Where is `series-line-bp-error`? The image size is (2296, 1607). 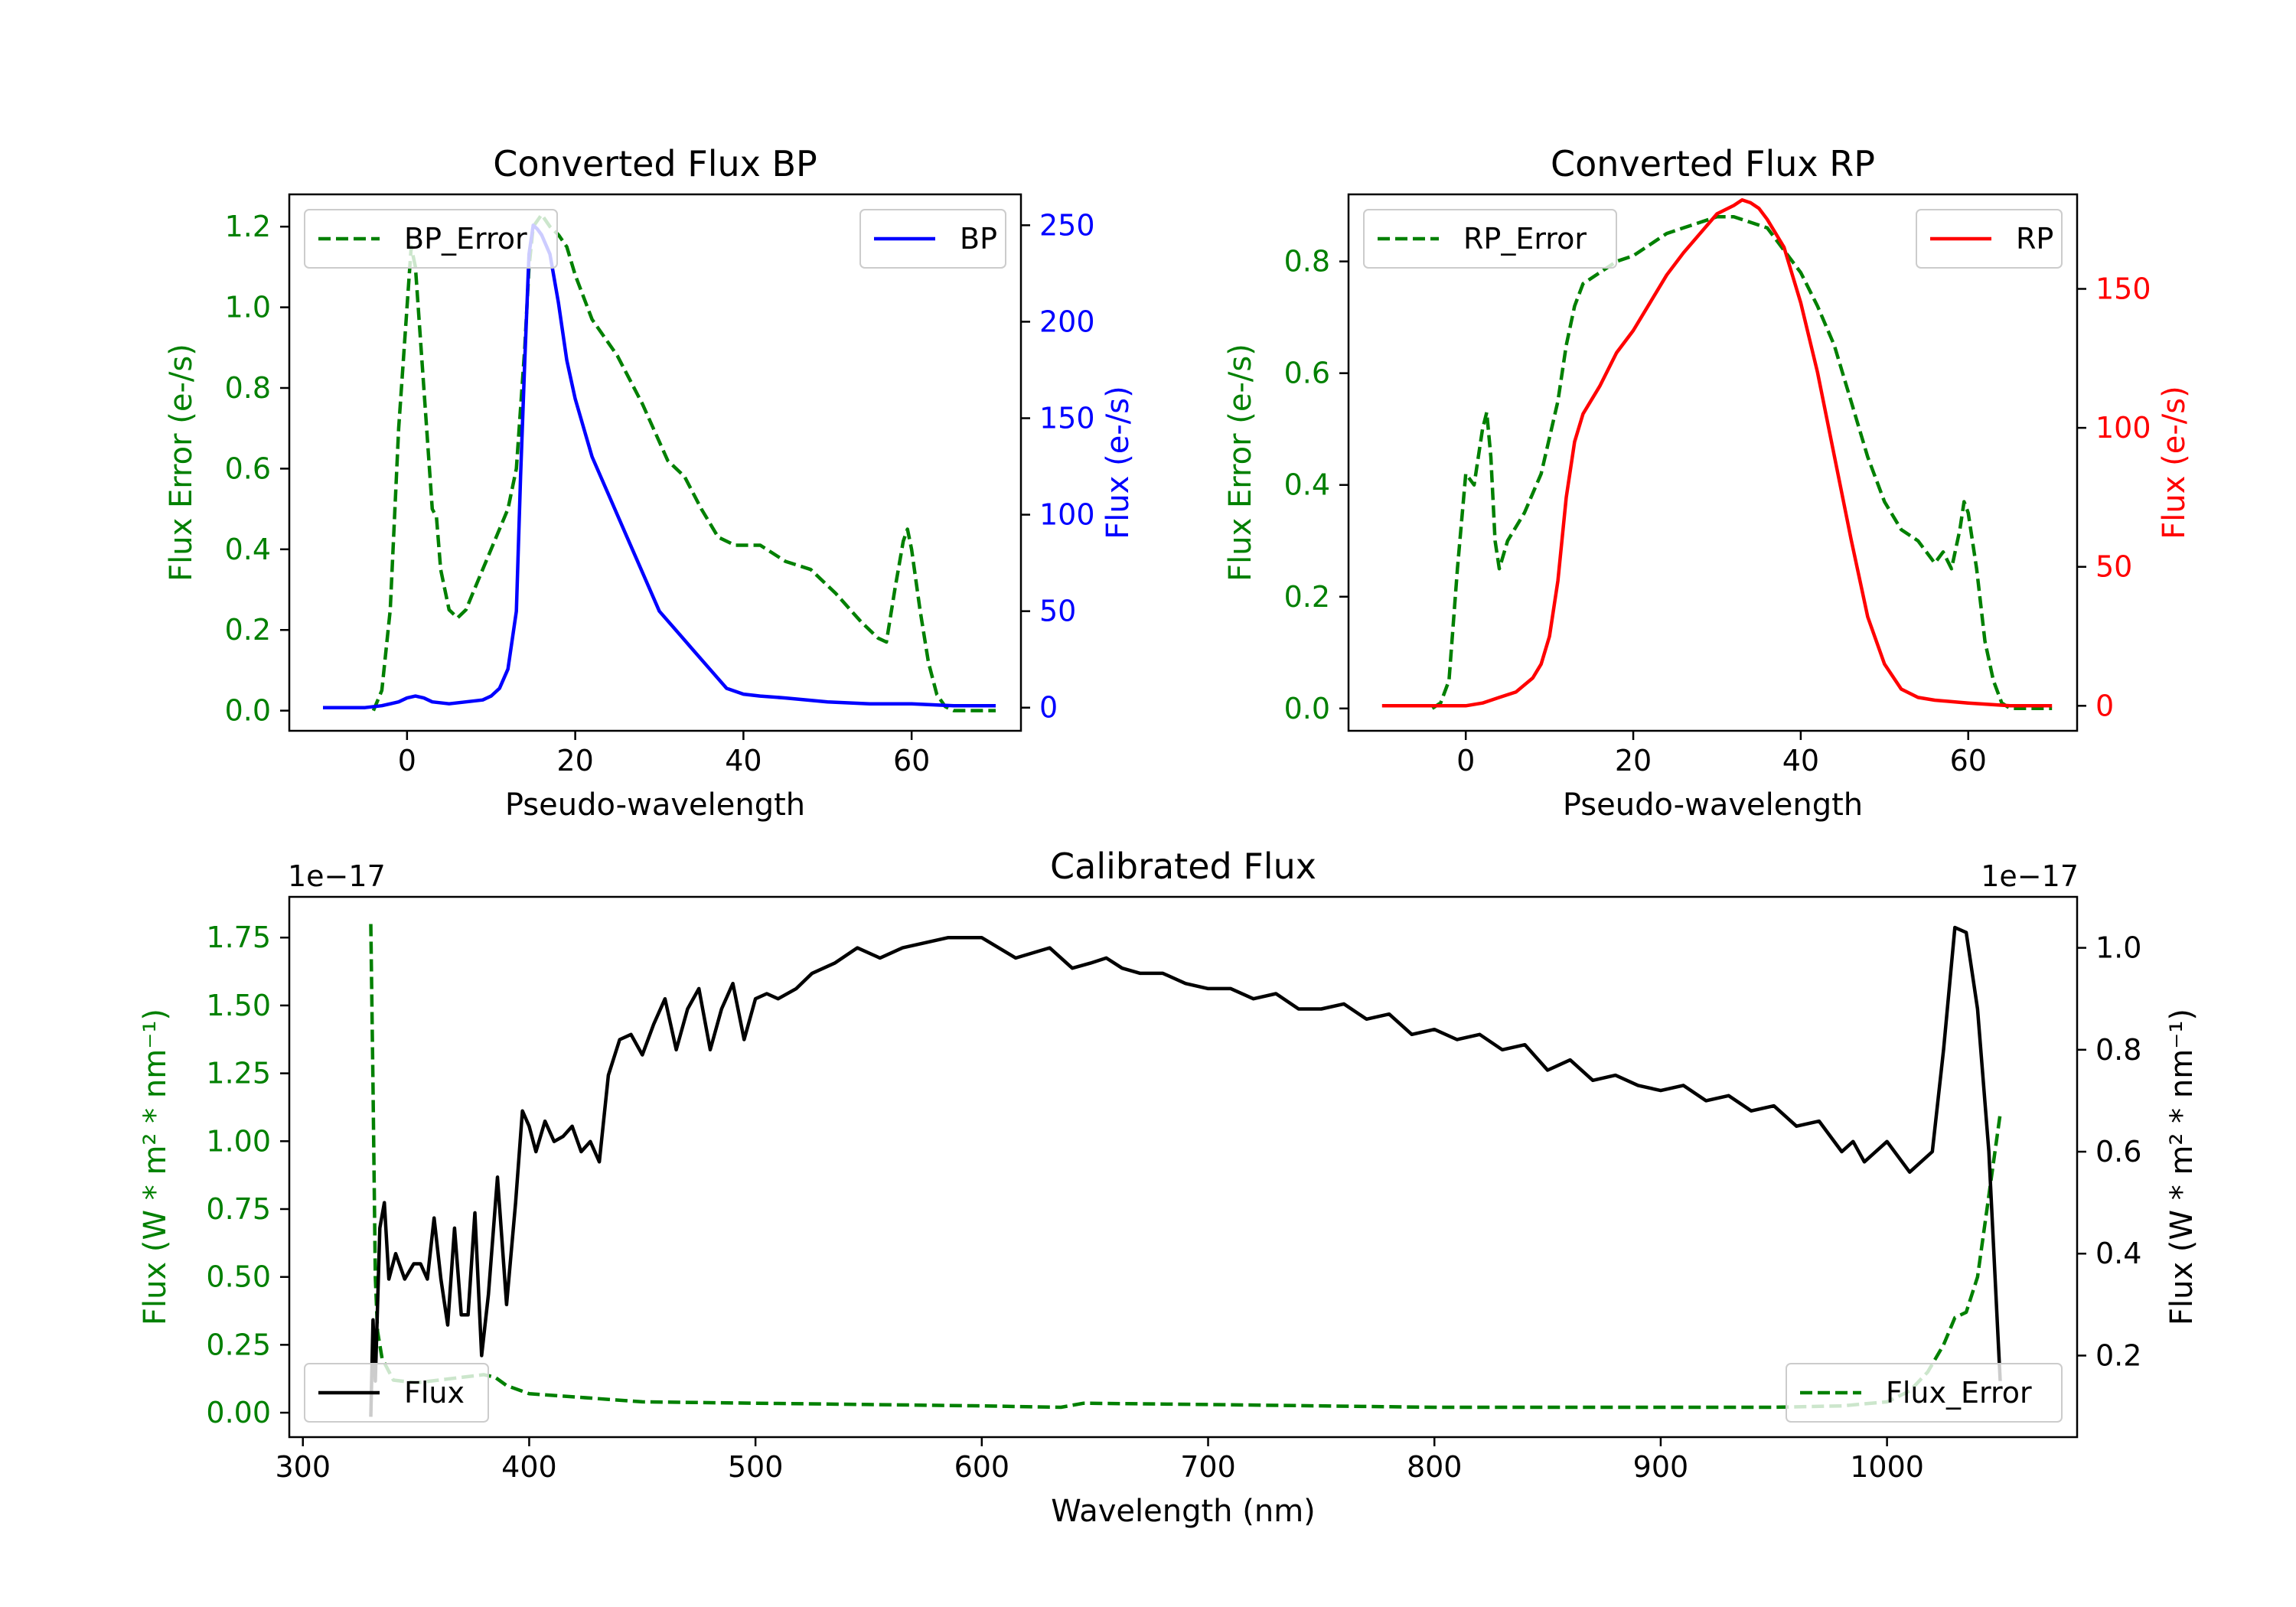
series-line-bp-error is located at coordinates (683, 463).